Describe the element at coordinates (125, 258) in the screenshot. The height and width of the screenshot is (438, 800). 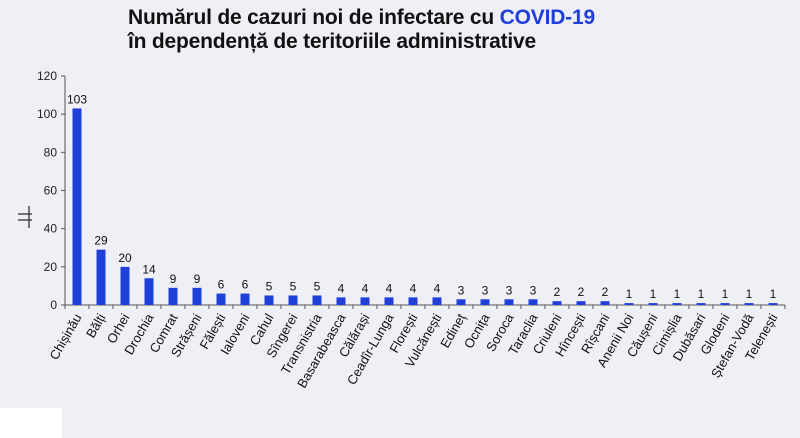
I see `data-label: 20` at that location.